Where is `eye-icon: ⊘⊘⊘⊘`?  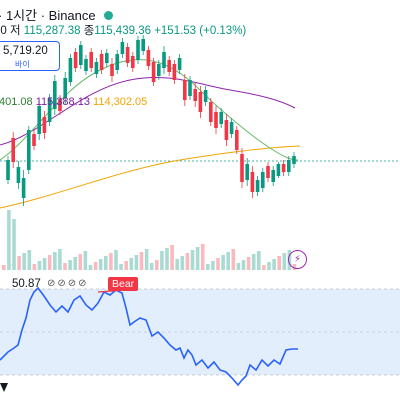
eye-icon: ⊘⊘⊘⊘ is located at coordinates (68, 283).